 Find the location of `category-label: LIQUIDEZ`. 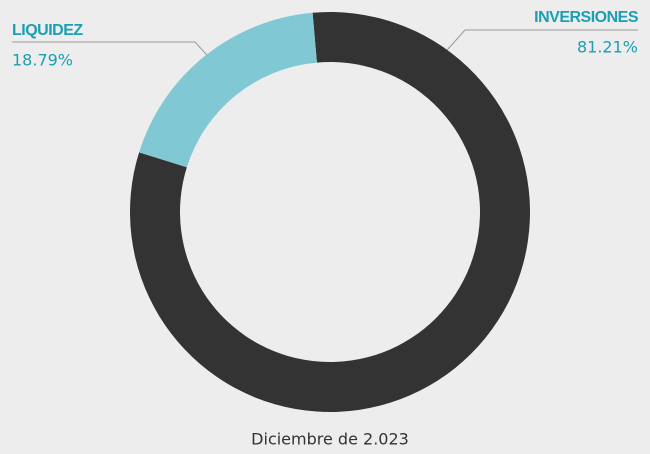

category-label: LIQUIDEZ is located at coordinates (47, 30).